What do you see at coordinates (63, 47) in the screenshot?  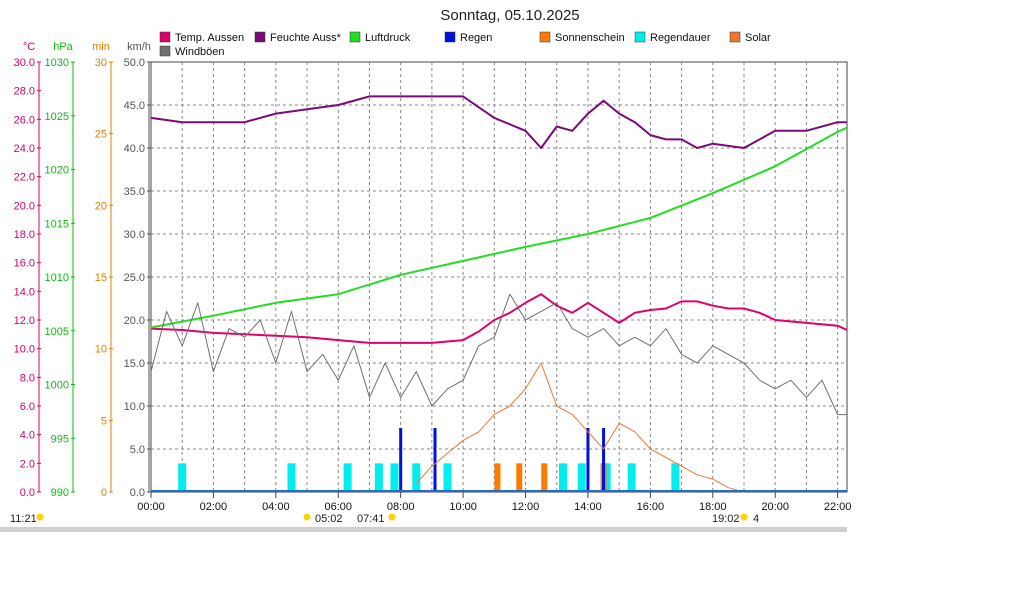 I see `y-axis-unit: hPa` at bounding box center [63, 47].